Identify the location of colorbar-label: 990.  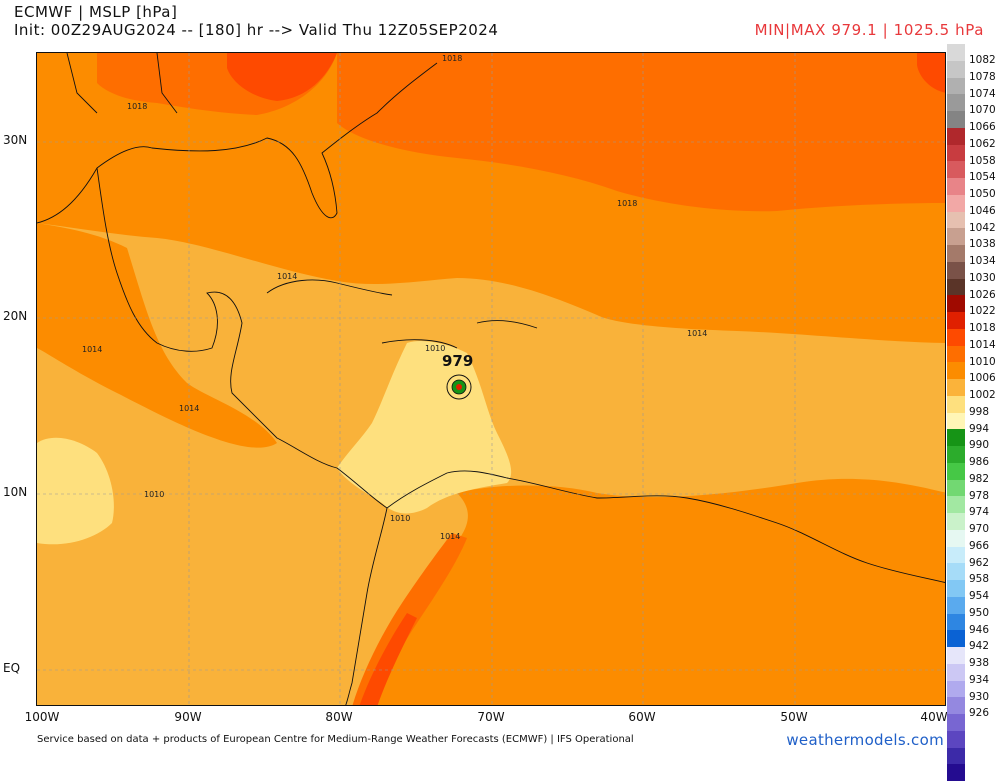
(979, 445).